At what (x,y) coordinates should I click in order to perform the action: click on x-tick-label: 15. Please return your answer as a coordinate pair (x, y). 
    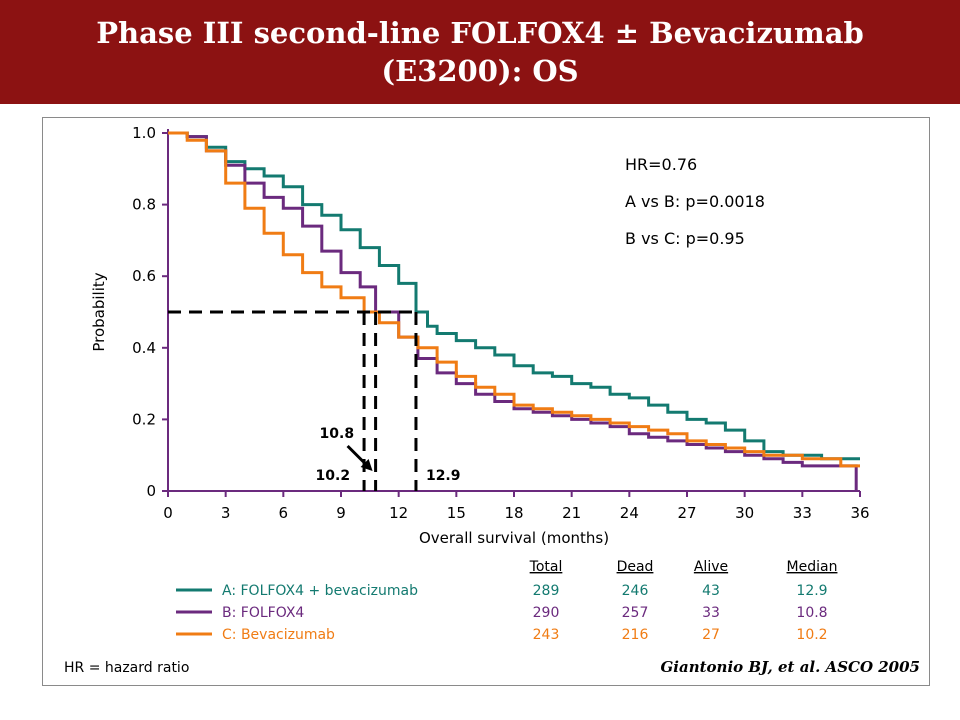
    Looking at the image, I should click on (456, 513).